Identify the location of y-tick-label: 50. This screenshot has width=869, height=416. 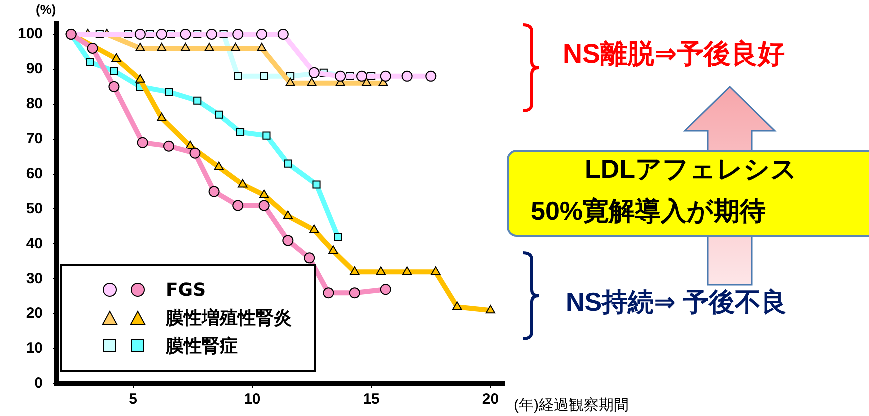
(35, 209).